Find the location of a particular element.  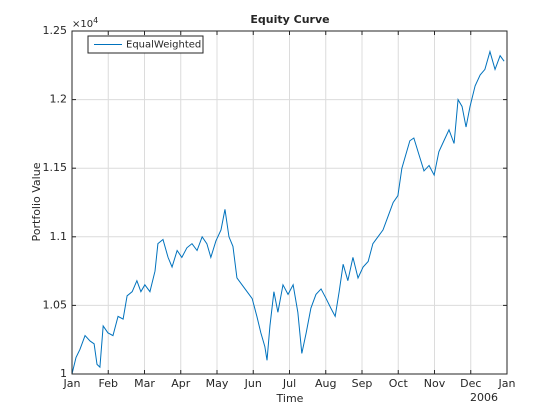

x-tick-label: May is located at coordinates (217, 383).